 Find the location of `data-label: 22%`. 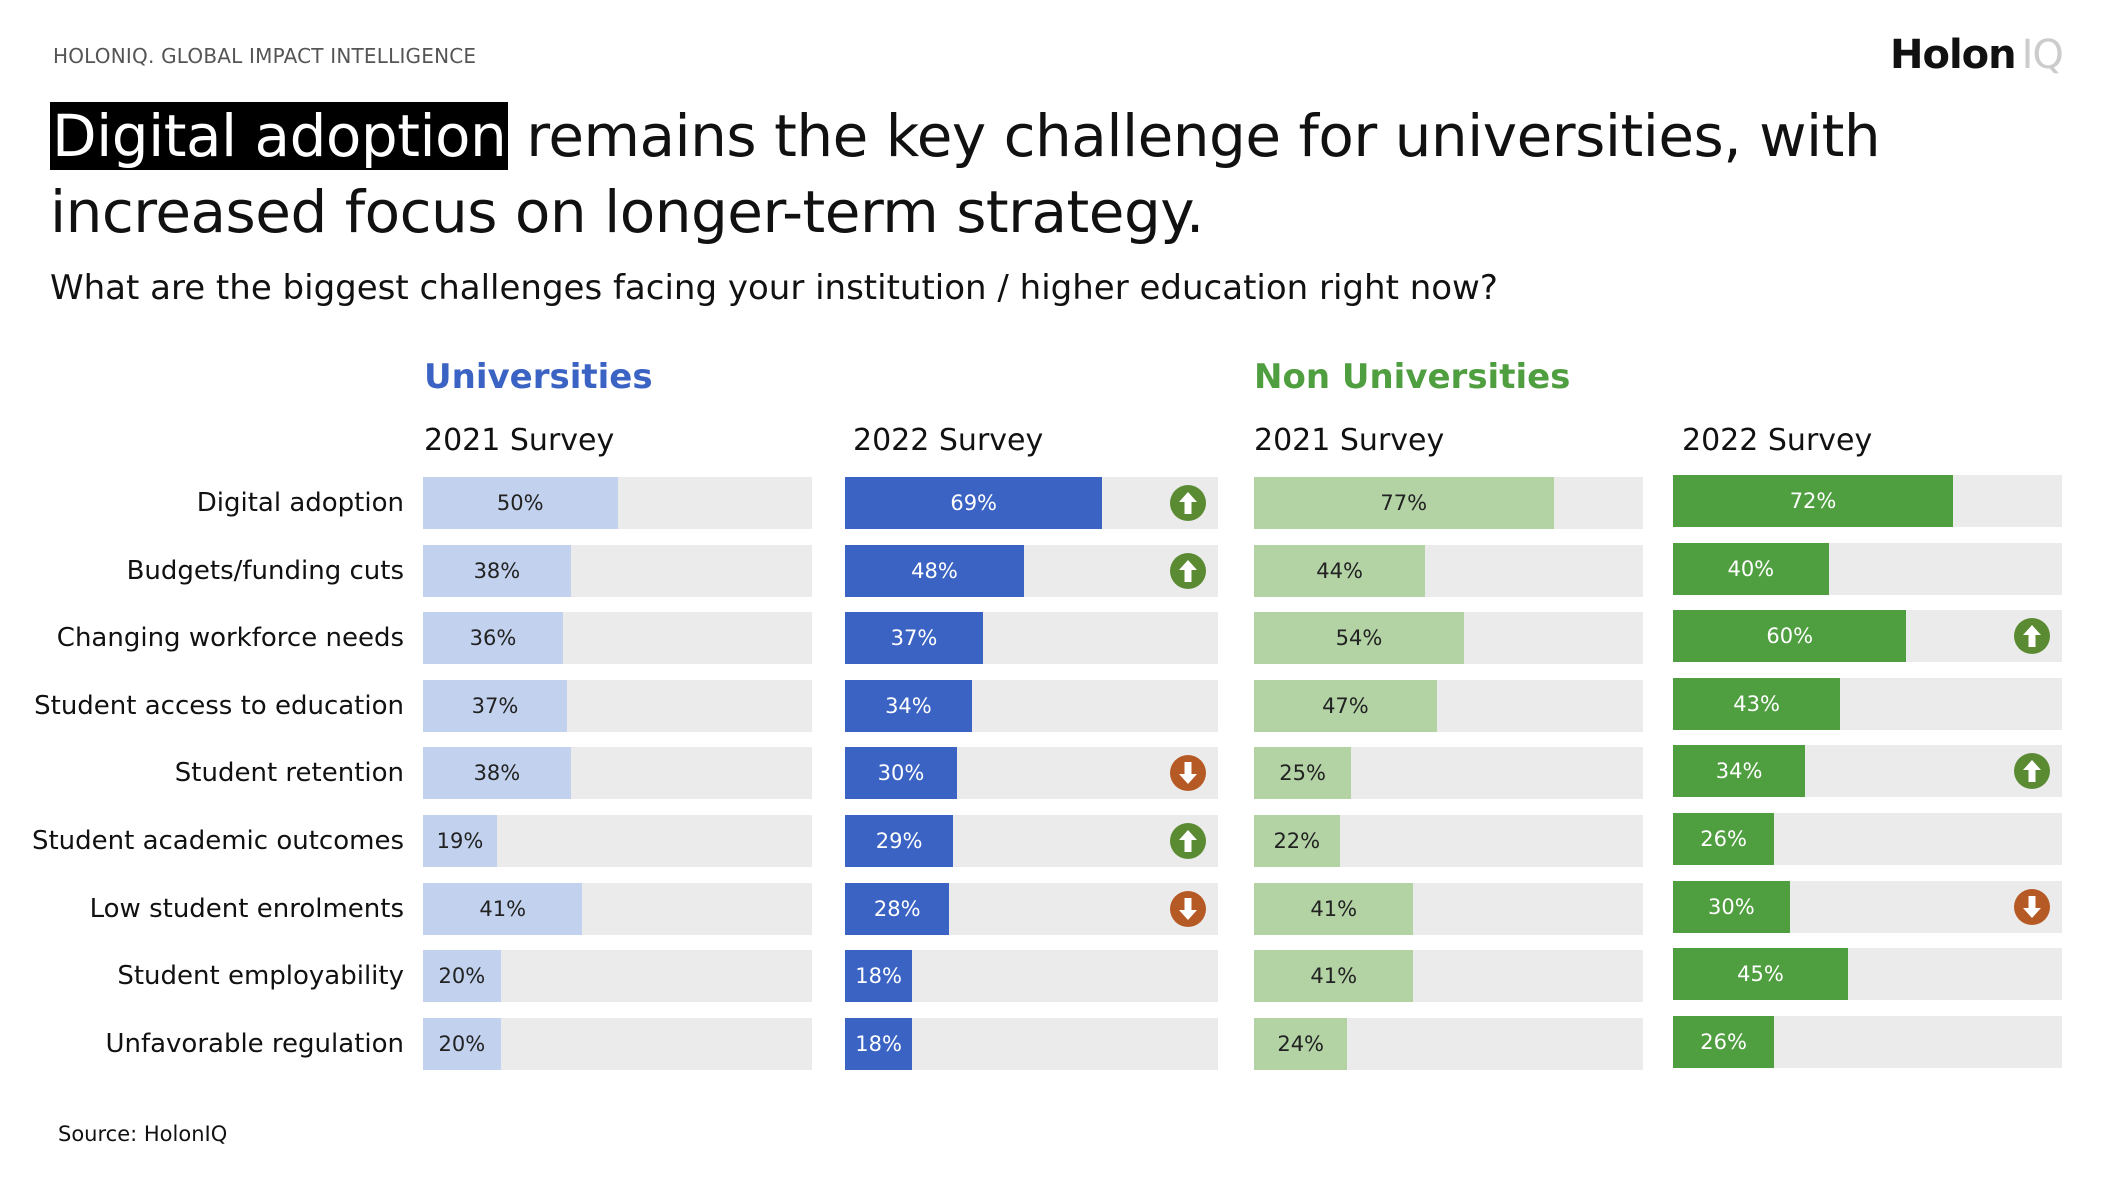

data-label: 22% is located at coordinates (1297, 841).